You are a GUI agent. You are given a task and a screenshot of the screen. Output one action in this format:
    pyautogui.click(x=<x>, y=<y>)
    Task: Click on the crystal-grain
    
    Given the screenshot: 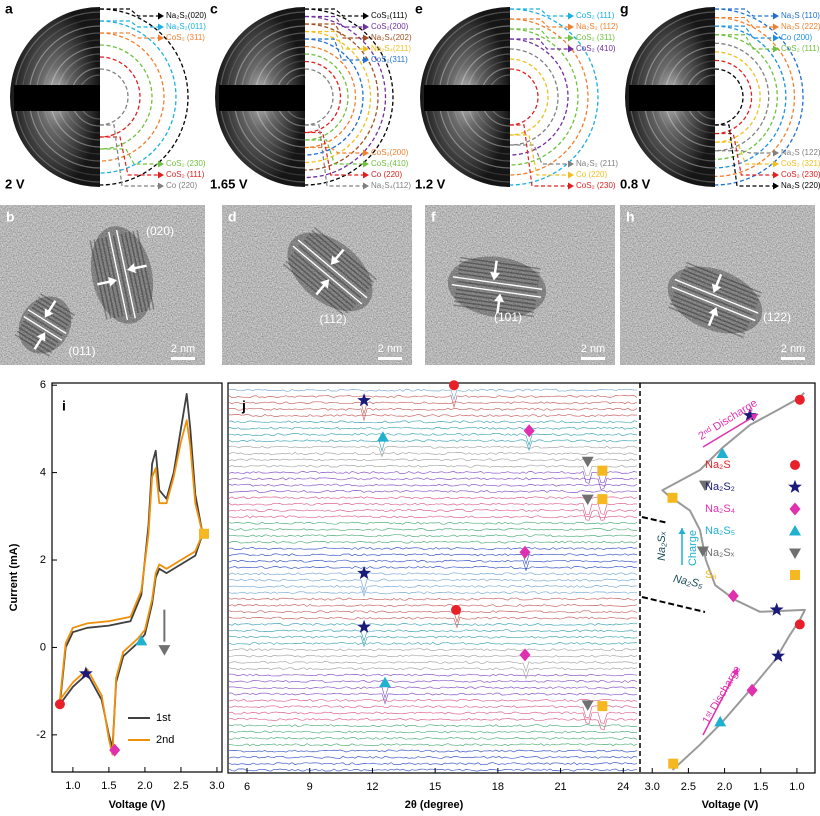 What is the action you would take?
    pyautogui.click(x=715, y=300)
    